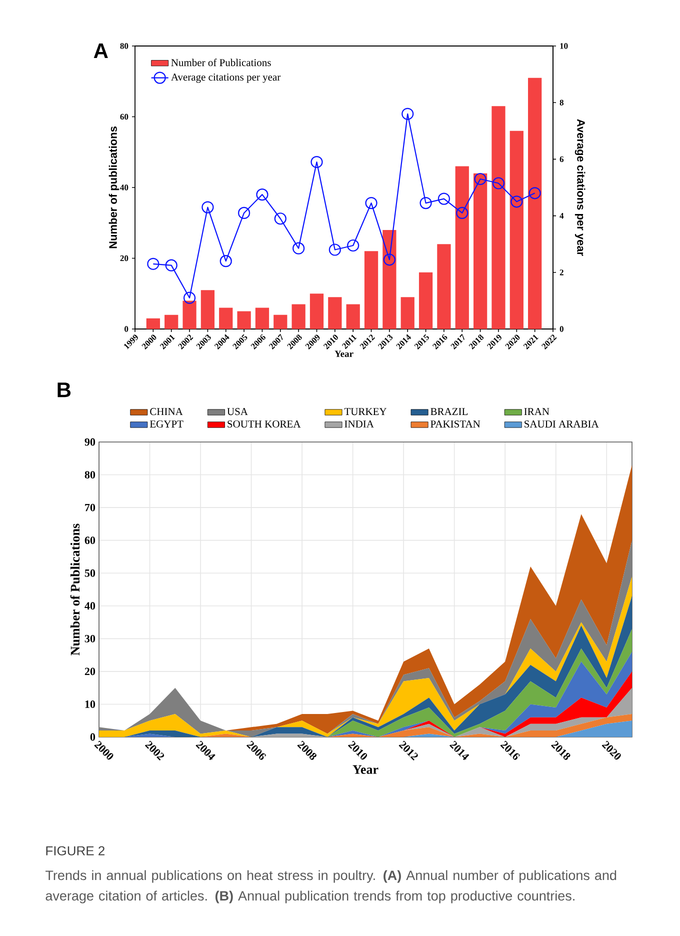  Describe the element at coordinates (101, 51) in the screenshot. I see `chart-title: A` at that location.